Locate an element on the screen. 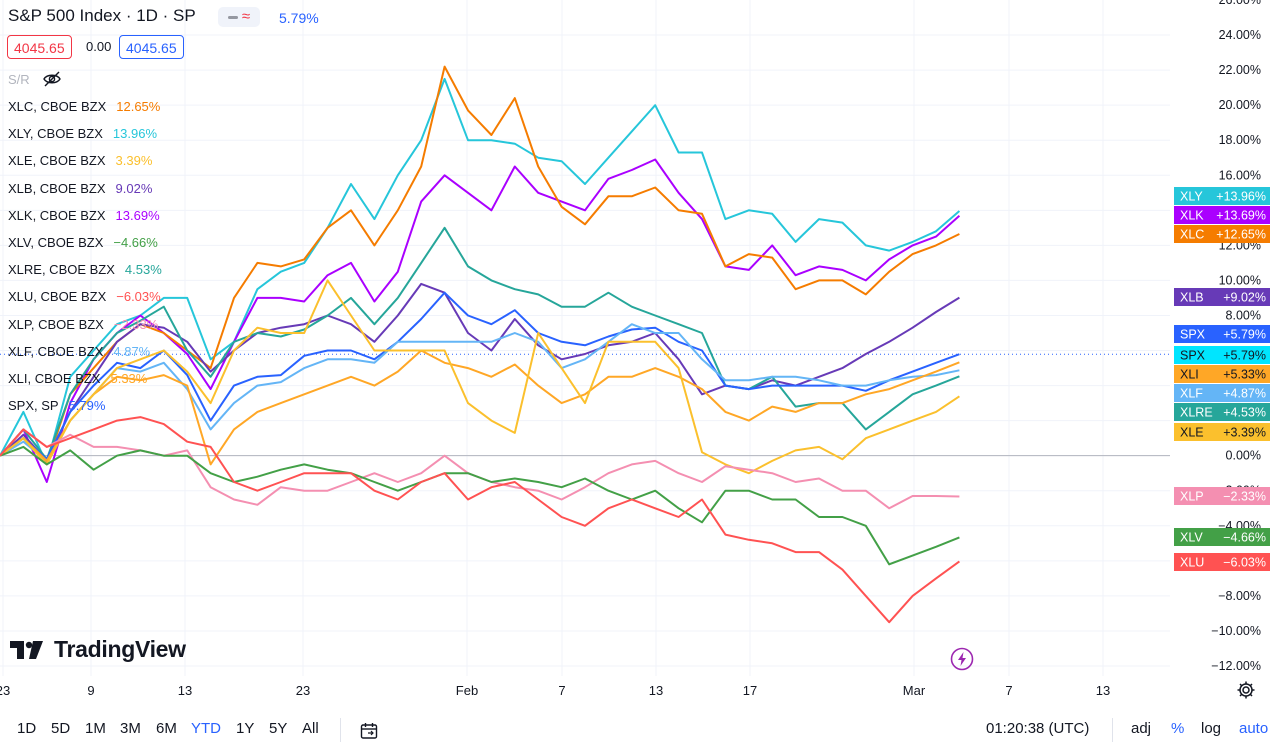 The image size is (1280, 750). price-label-name: XLRE is located at coordinates (1196, 413).